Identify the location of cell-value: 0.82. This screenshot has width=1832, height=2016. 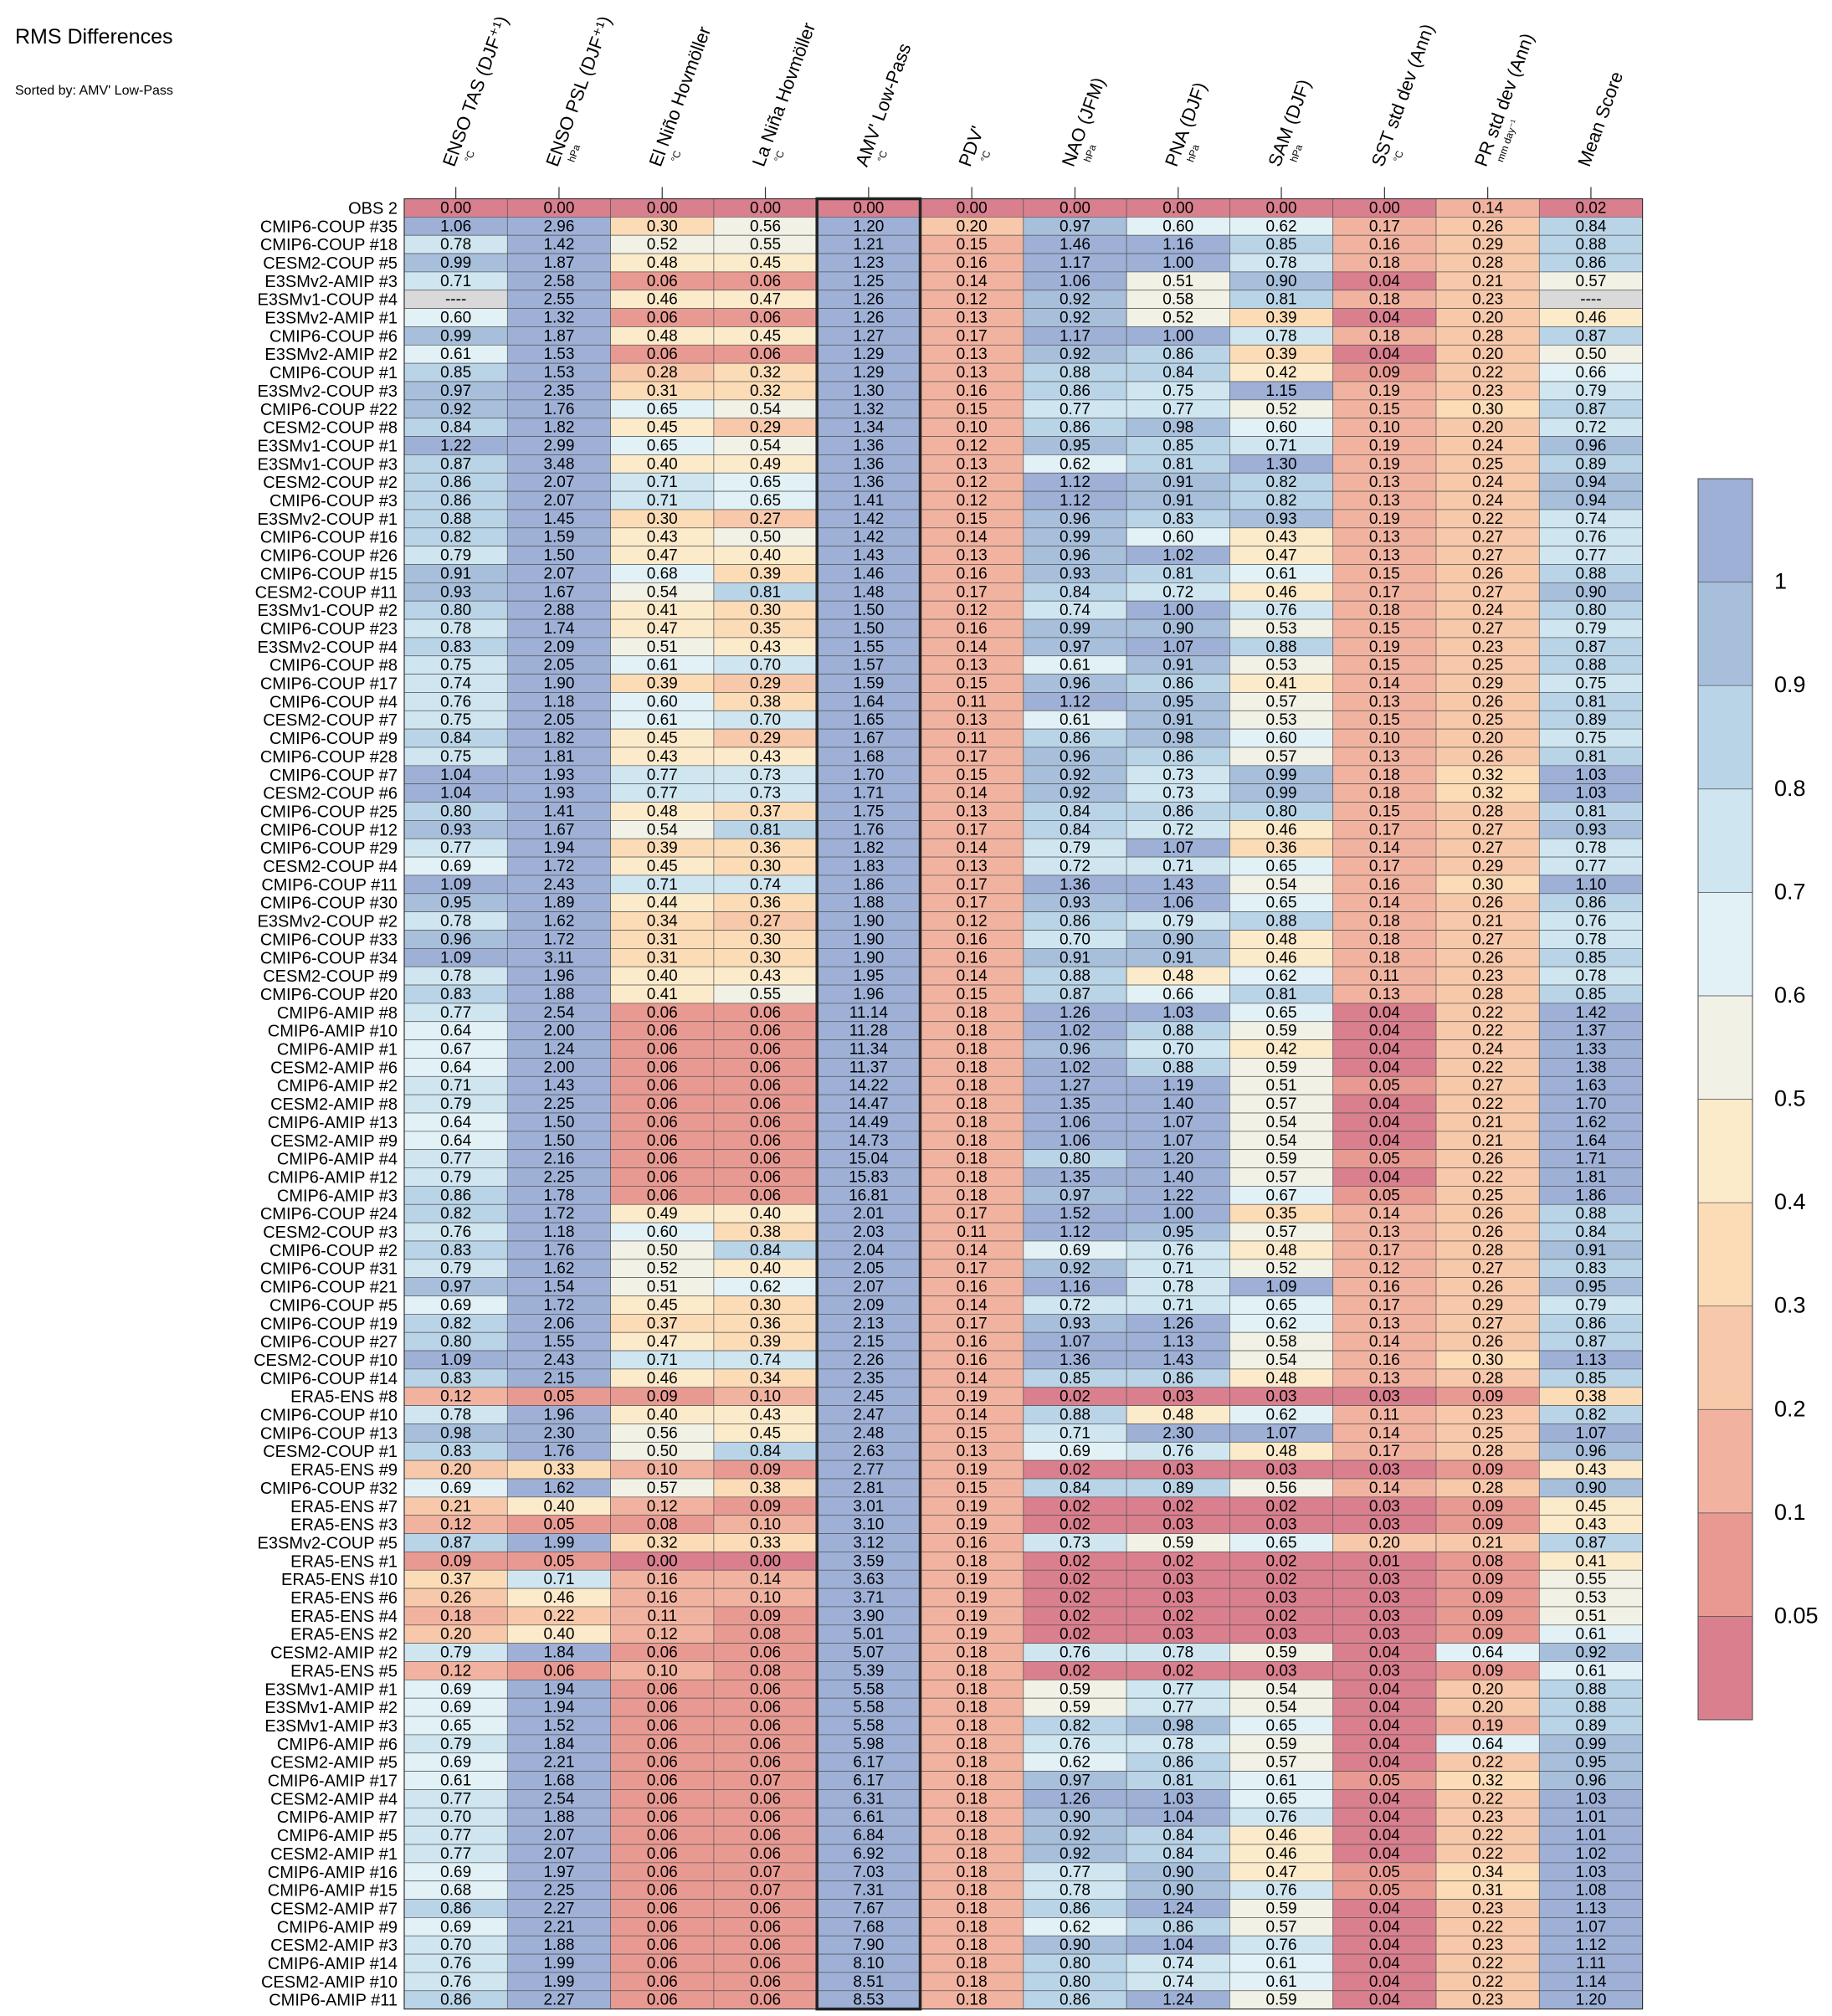
(1075, 1726).